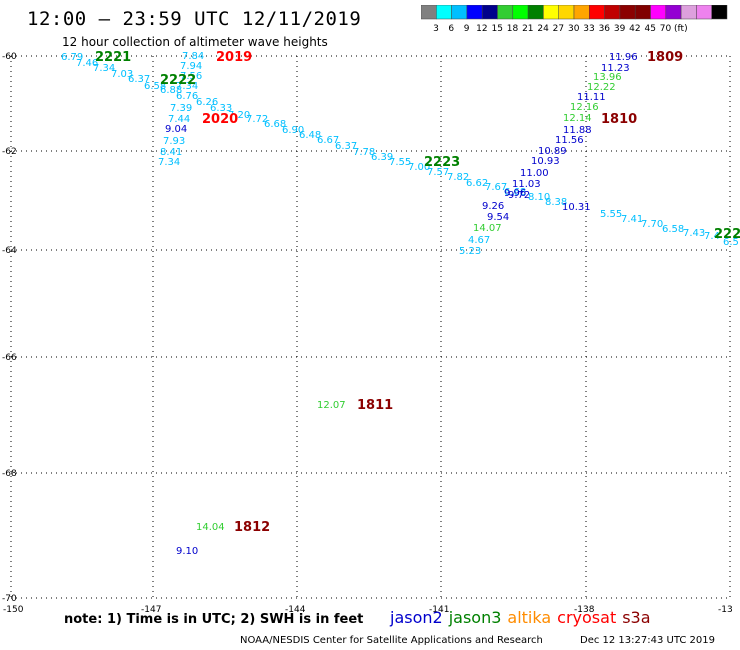 The image size is (740, 650). What do you see at coordinates (295, 610) in the screenshot?
I see `longitude-tick: -144` at bounding box center [295, 610].